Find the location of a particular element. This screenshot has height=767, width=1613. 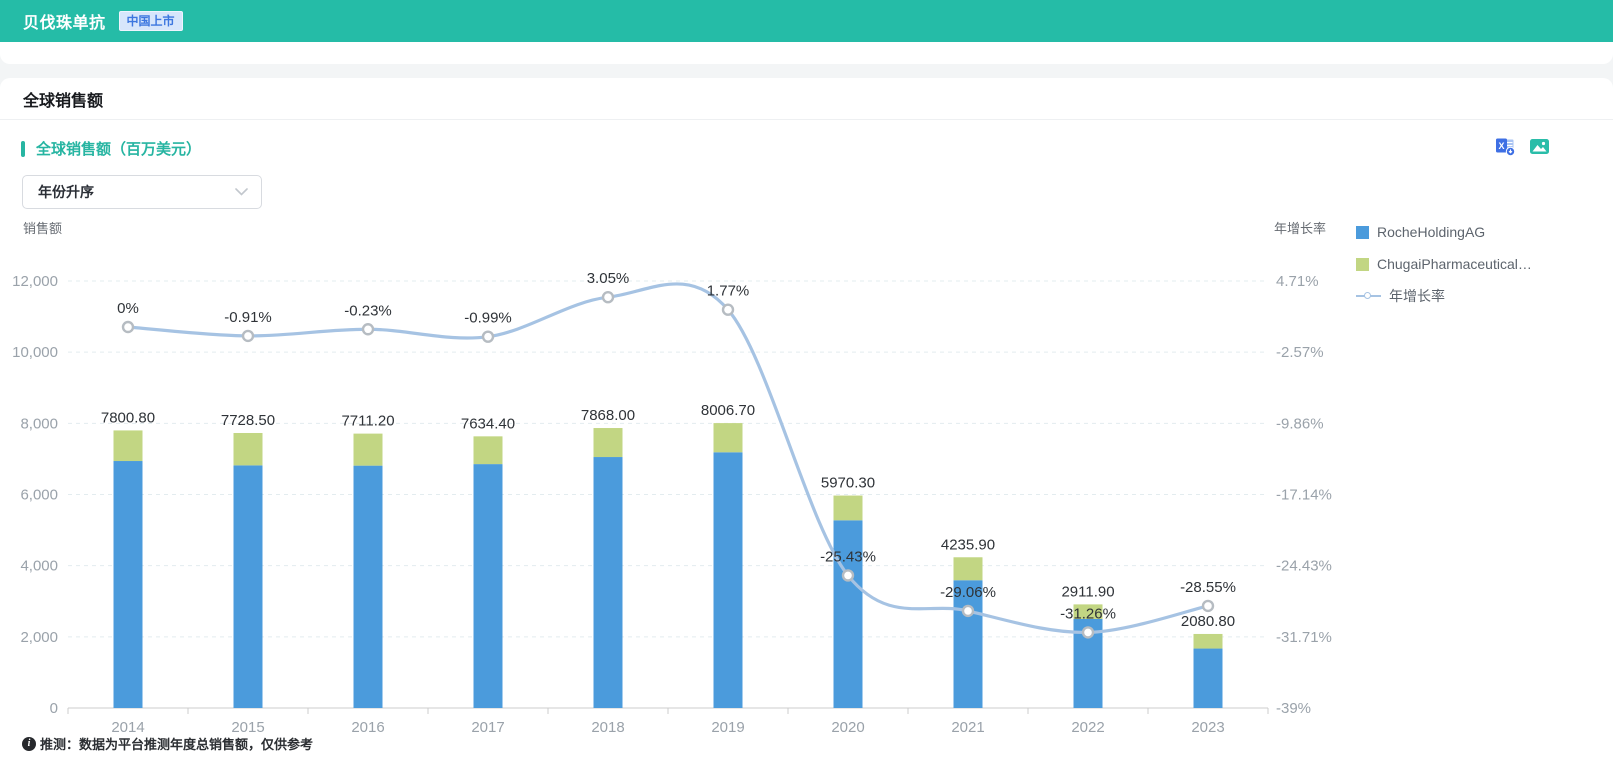

bar-total-label: 7711.20 is located at coordinates (367, 421).